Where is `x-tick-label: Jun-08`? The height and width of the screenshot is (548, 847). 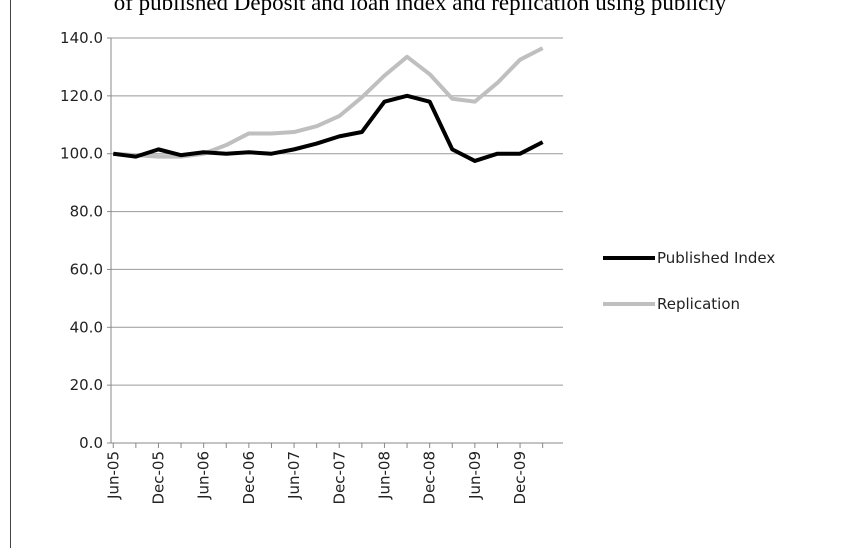 x-tick-label: Jun-08 is located at coordinates (384, 475).